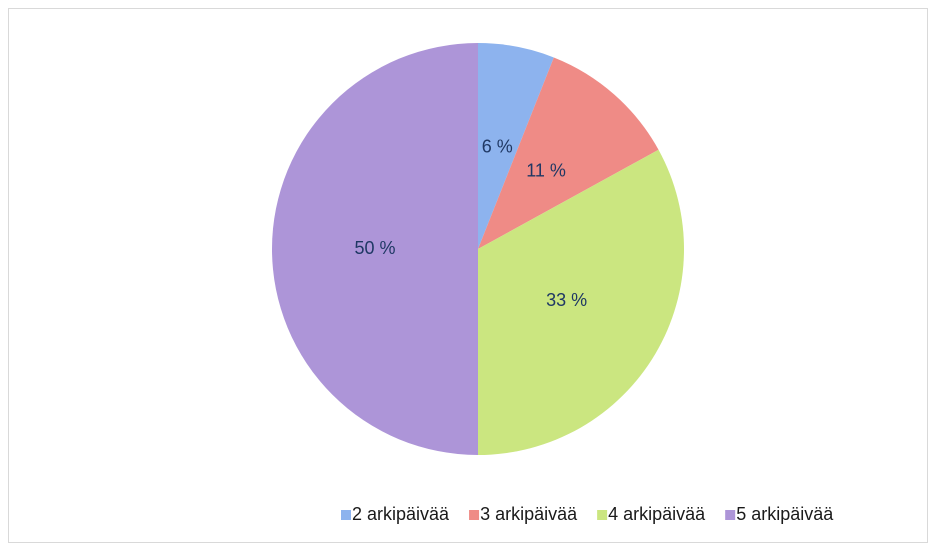  Describe the element at coordinates (657, 514) in the screenshot. I see `legend-label: 4 arkipäivää` at that location.